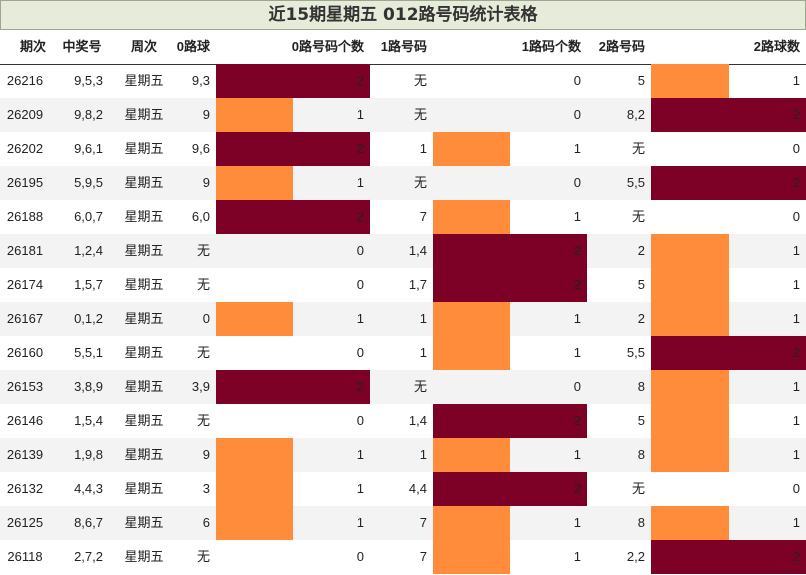 The height and width of the screenshot is (575, 806). What do you see at coordinates (25, 318) in the screenshot?
I see `cell-period: 26167` at bounding box center [25, 318].